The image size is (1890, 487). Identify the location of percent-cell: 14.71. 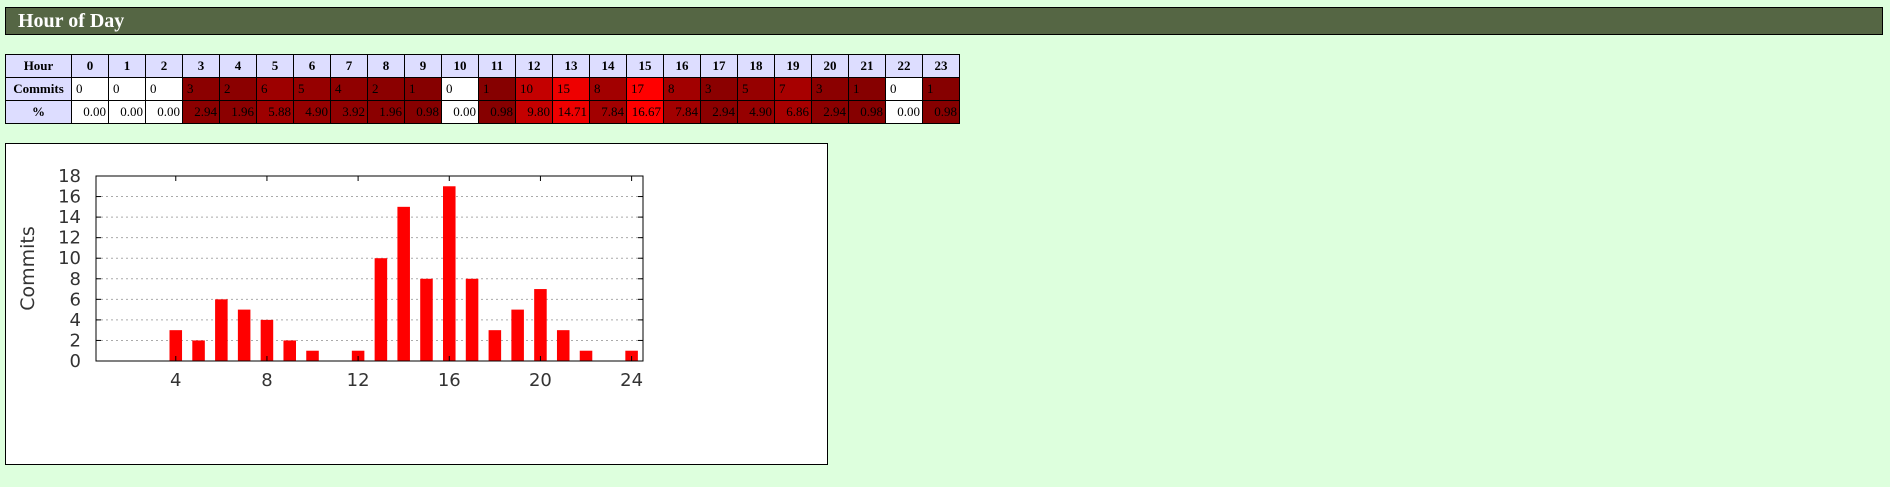
(571, 112).